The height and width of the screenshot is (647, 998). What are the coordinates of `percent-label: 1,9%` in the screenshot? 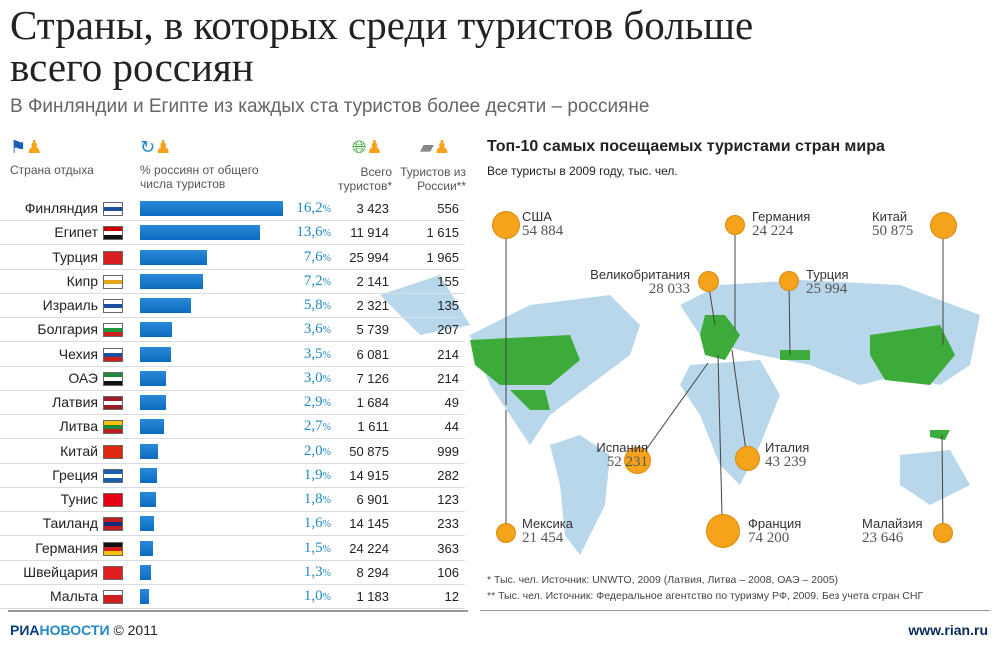 It's located at (317, 475).